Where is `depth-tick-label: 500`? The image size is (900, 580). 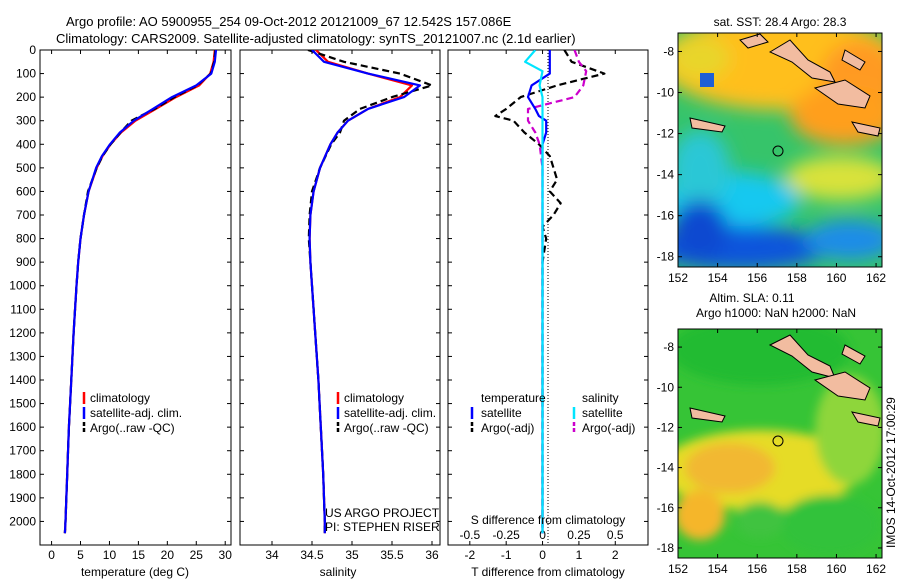
depth-tick-label: 500 is located at coordinates (26, 168).